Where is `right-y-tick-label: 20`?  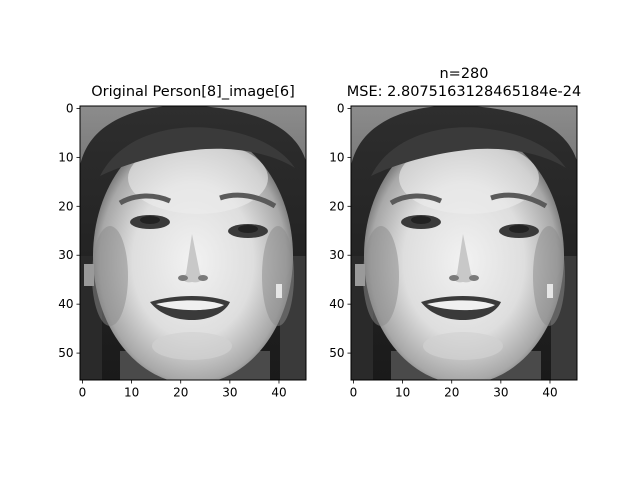 right-y-tick-label: 20 is located at coordinates (336, 206).